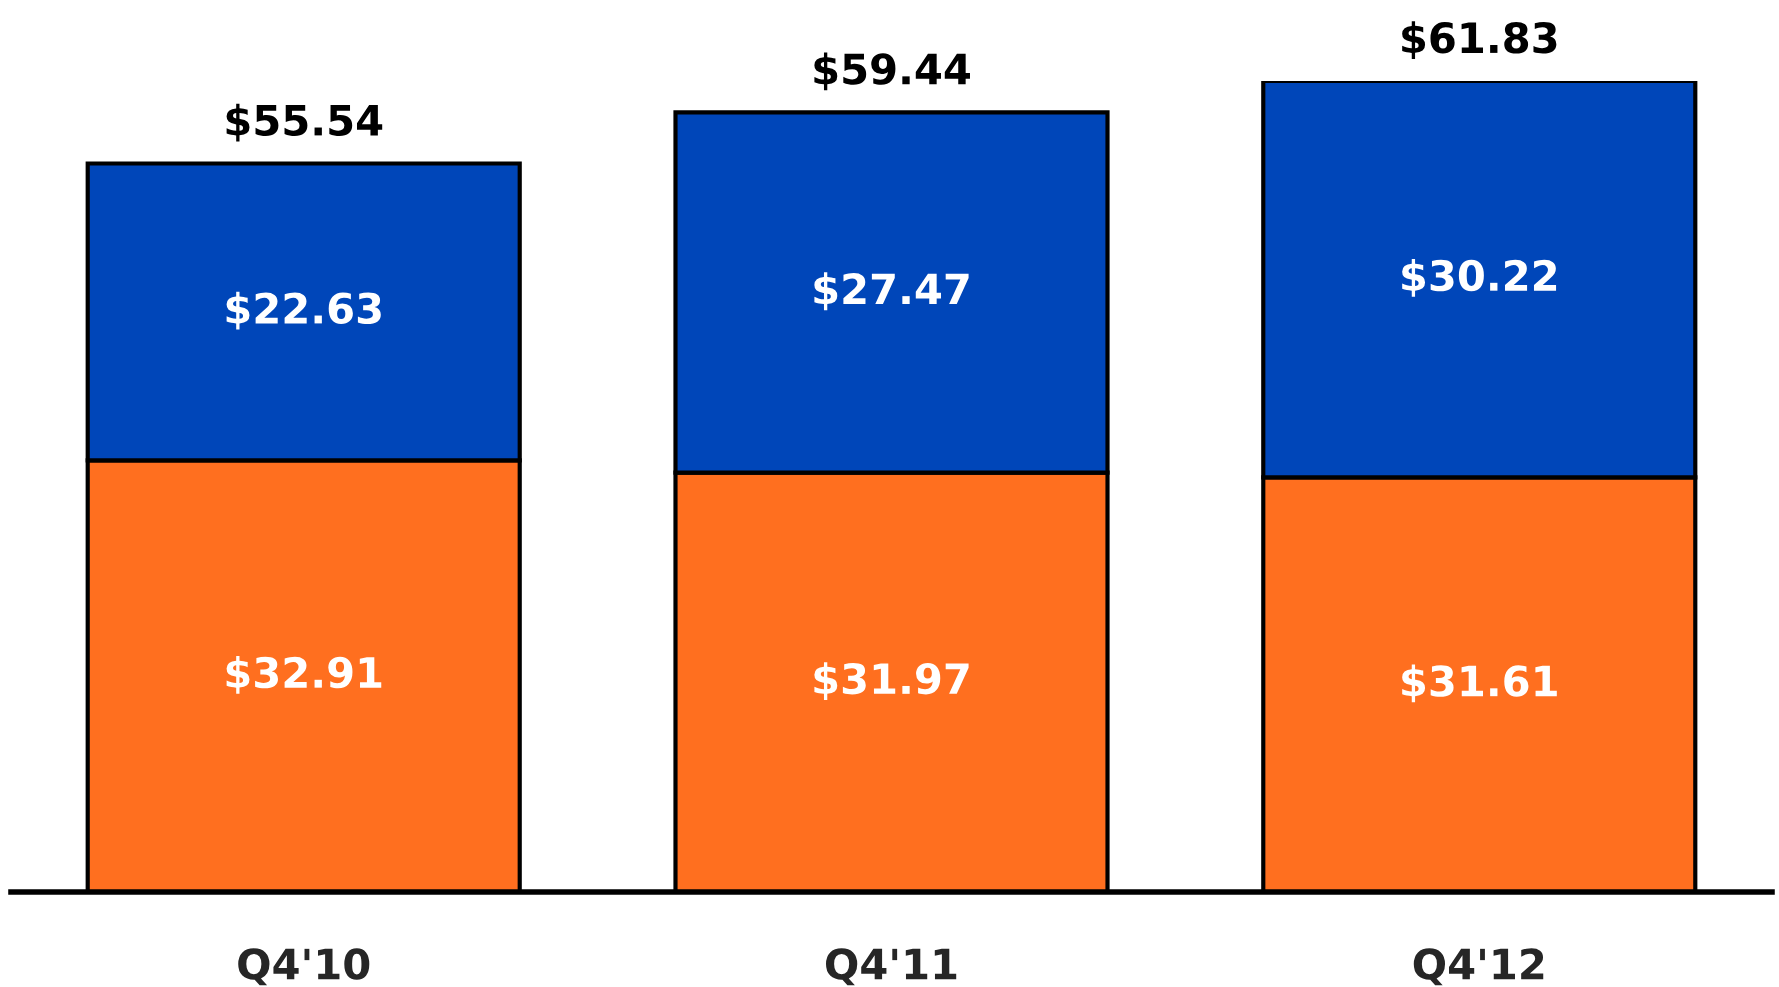  What do you see at coordinates (1479, 683) in the screenshot?
I see `data-label: $31.61` at bounding box center [1479, 683].